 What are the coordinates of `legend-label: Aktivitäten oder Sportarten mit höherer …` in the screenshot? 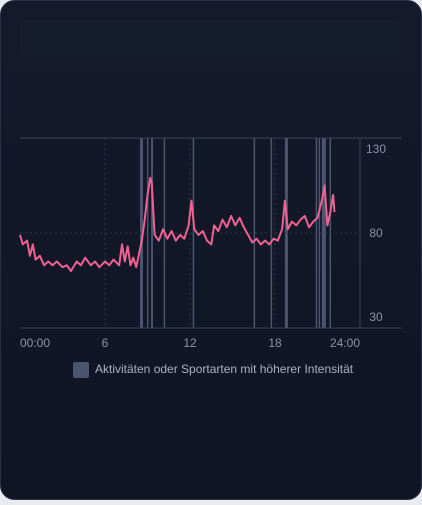 It's located at (224, 369).